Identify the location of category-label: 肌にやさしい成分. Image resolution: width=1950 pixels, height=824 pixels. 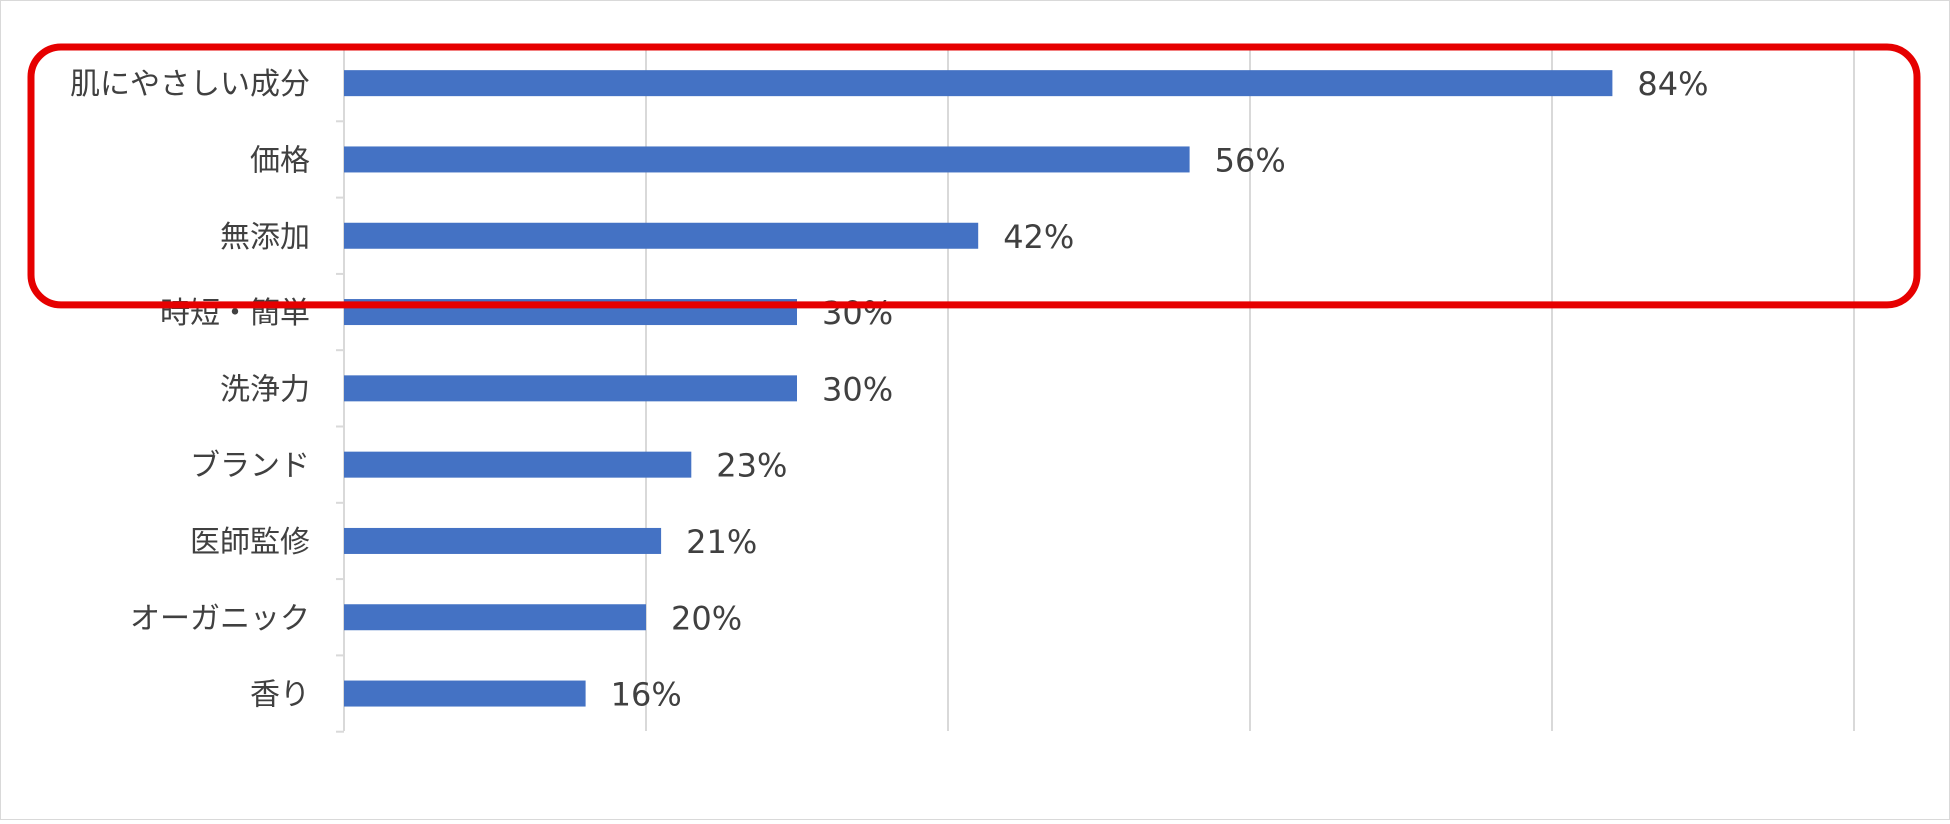
(190, 84).